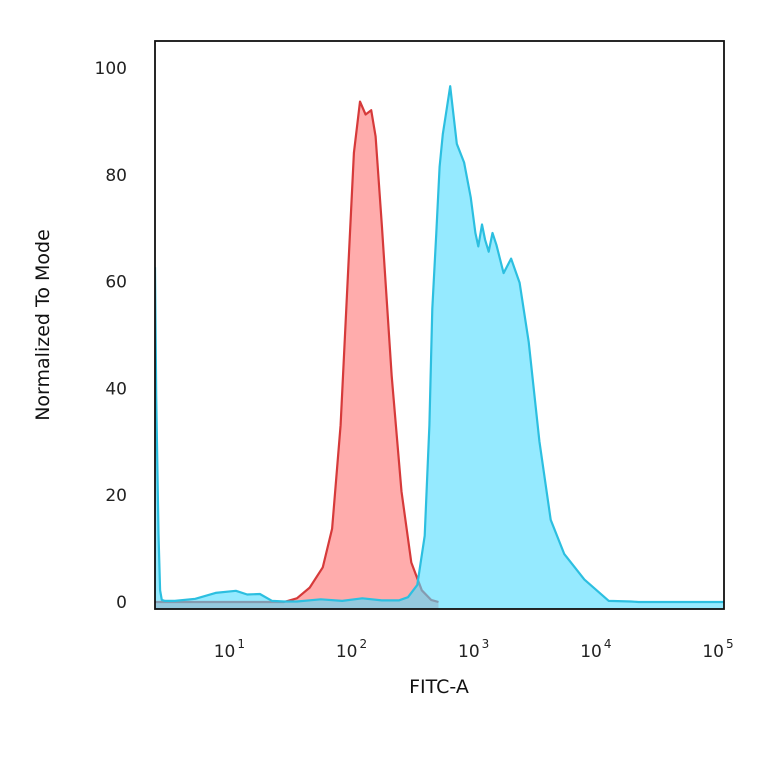 The image size is (764, 764). Describe the element at coordinates (116, 176) in the screenshot. I see `y-tick-label: 80` at that location.